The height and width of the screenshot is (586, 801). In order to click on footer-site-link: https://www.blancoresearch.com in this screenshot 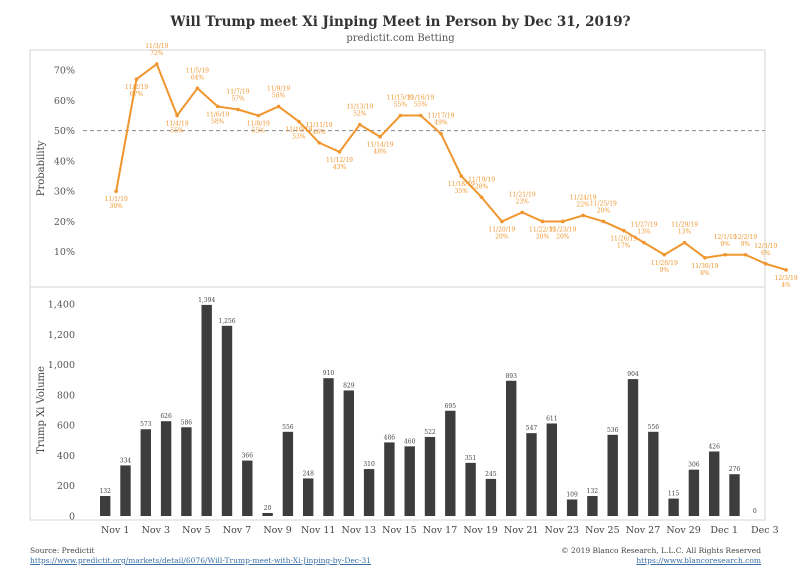, I will do `click(698, 560)`.